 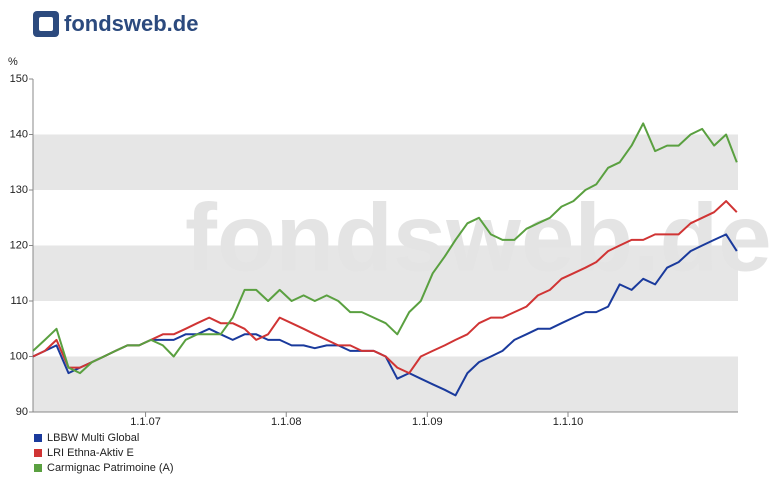 What do you see at coordinates (13, 62) in the screenshot?
I see `y-axis-label: %` at bounding box center [13, 62].